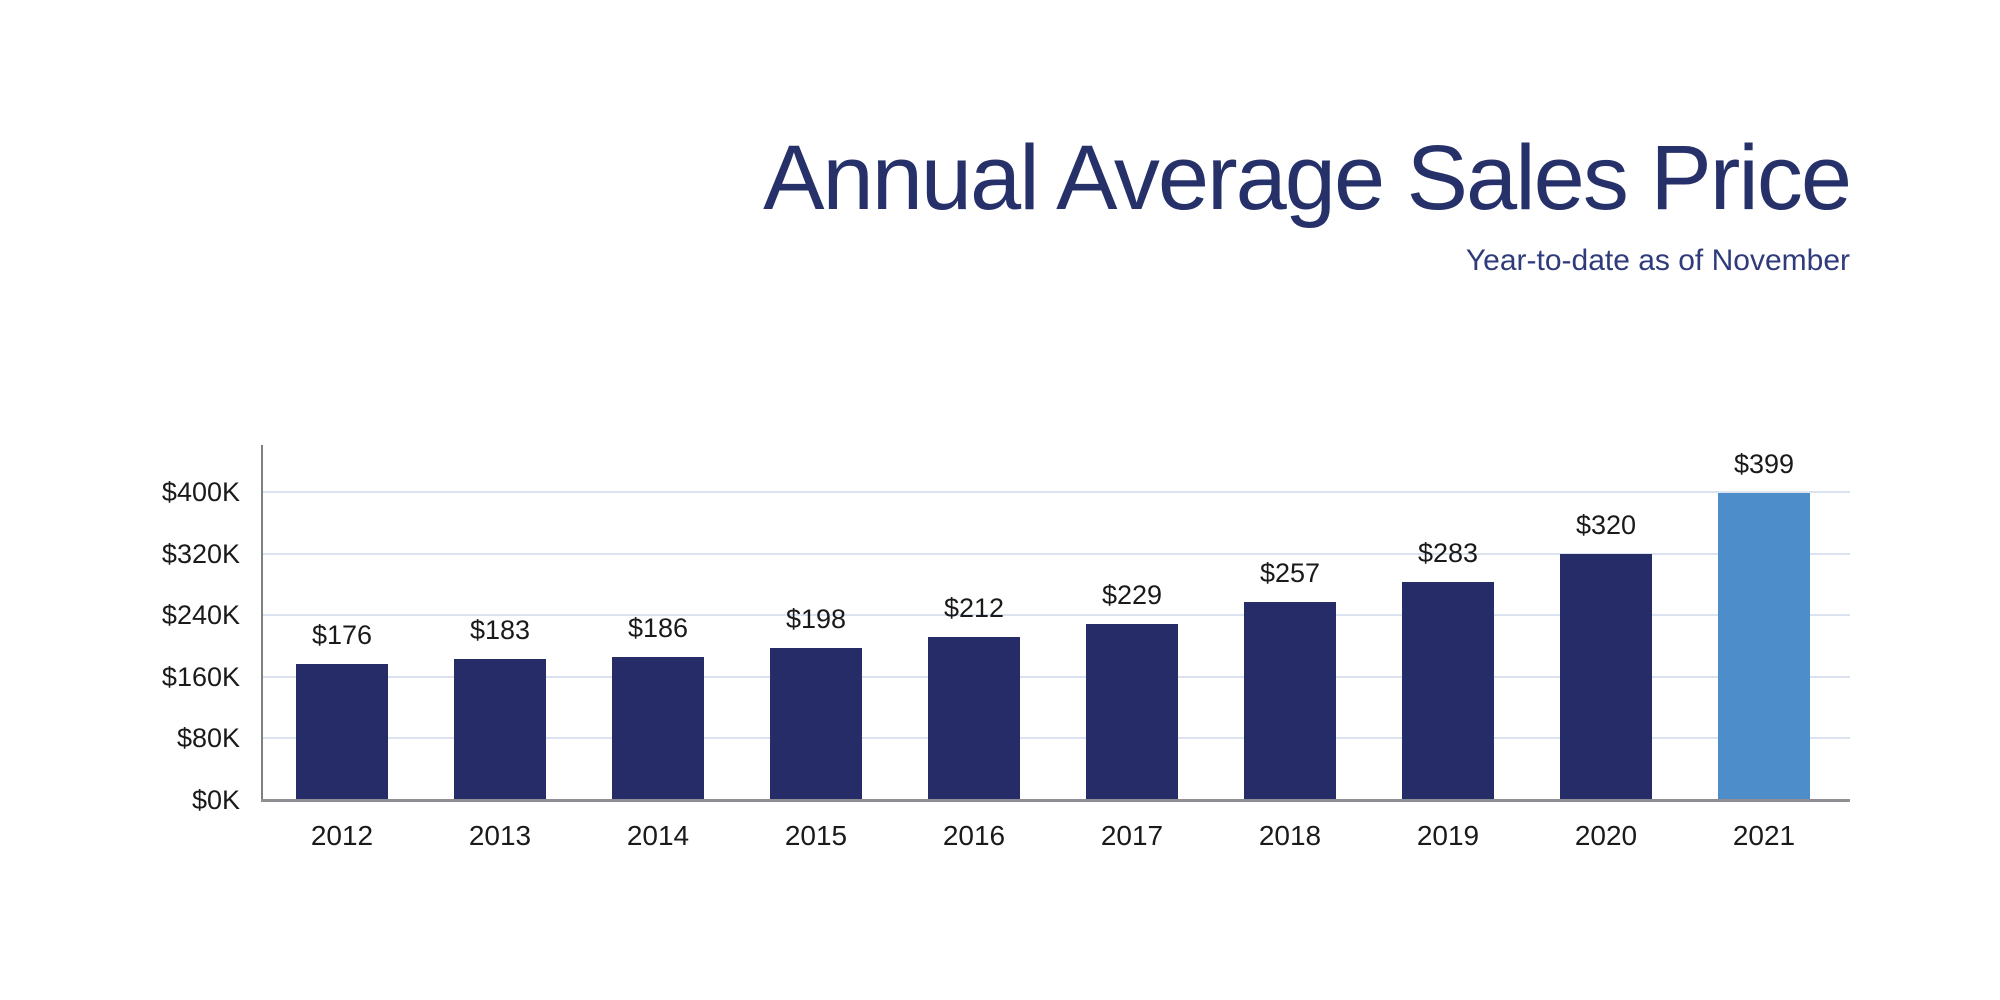  What do you see at coordinates (1290, 573) in the screenshot?
I see `bar-value-2018: $257` at bounding box center [1290, 573].